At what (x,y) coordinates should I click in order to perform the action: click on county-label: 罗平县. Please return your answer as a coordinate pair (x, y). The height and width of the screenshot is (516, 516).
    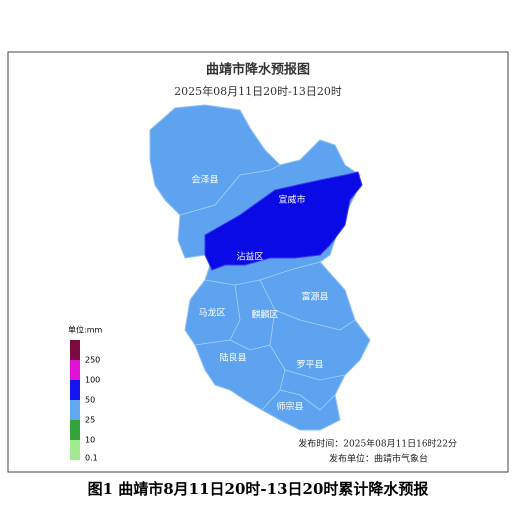
    Looking at the image, I should click on (309, 365).